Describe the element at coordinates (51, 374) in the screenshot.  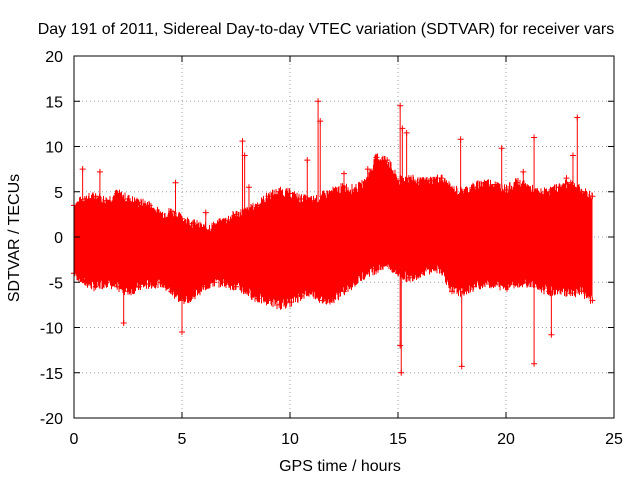
I see `y-tick-label: -15` at that location.